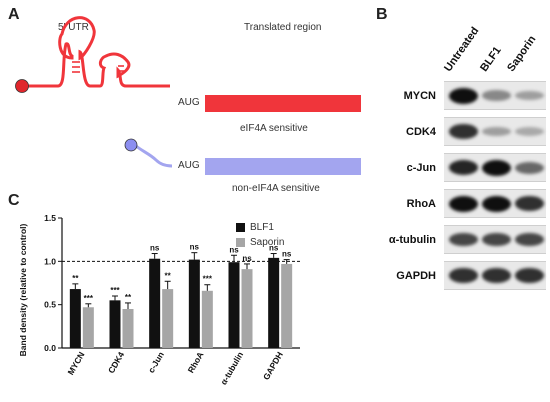  I want to click on blot-row: RhoA, so click(462, 203).